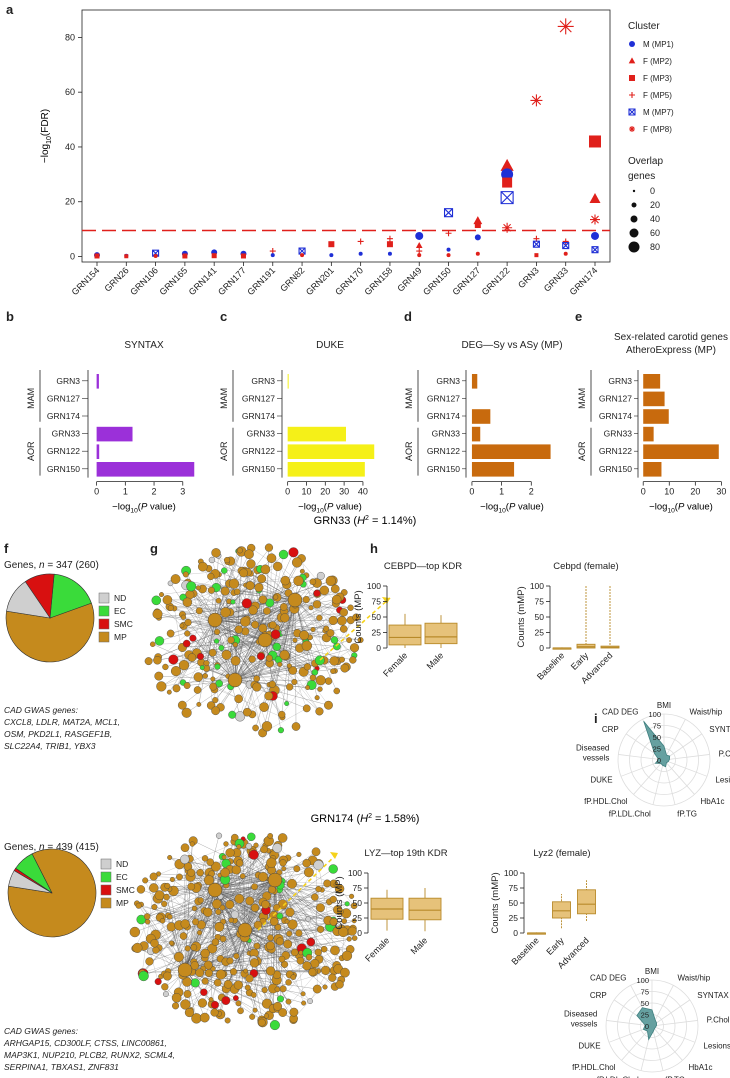 The image size is (730, 1078). What do you see at coordinates (359, 933) in the screenshot?
I see `y-tick-label: 0` at bounding box center [359, 933].